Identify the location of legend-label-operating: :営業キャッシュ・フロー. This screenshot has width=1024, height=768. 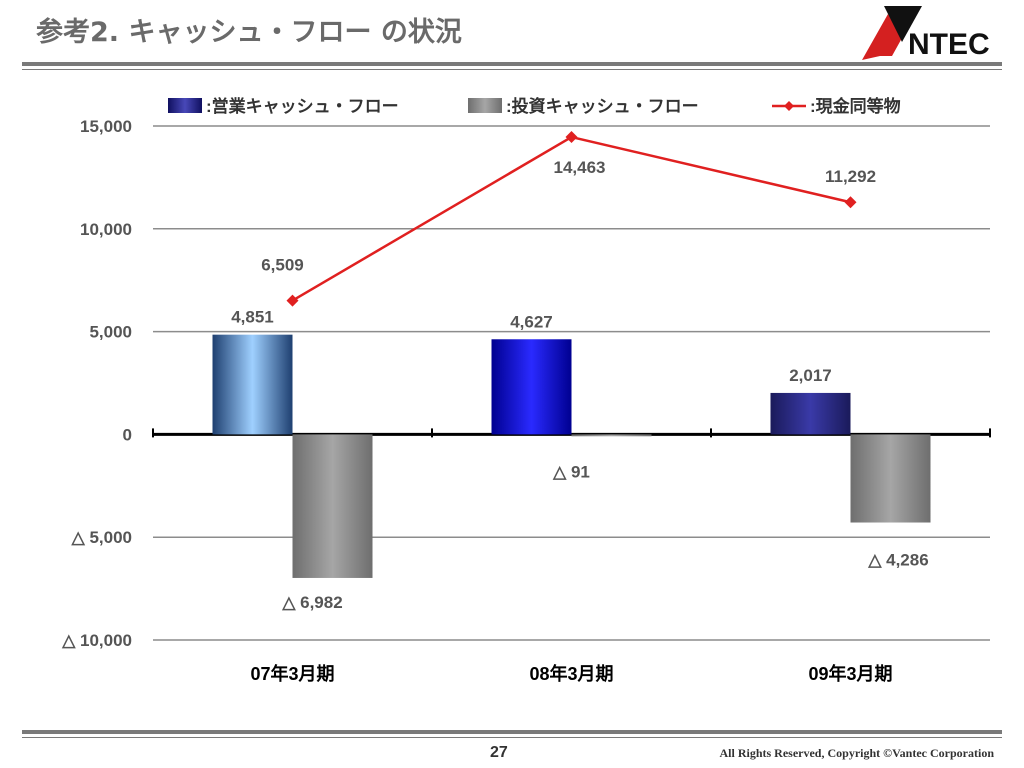
(302, 106).